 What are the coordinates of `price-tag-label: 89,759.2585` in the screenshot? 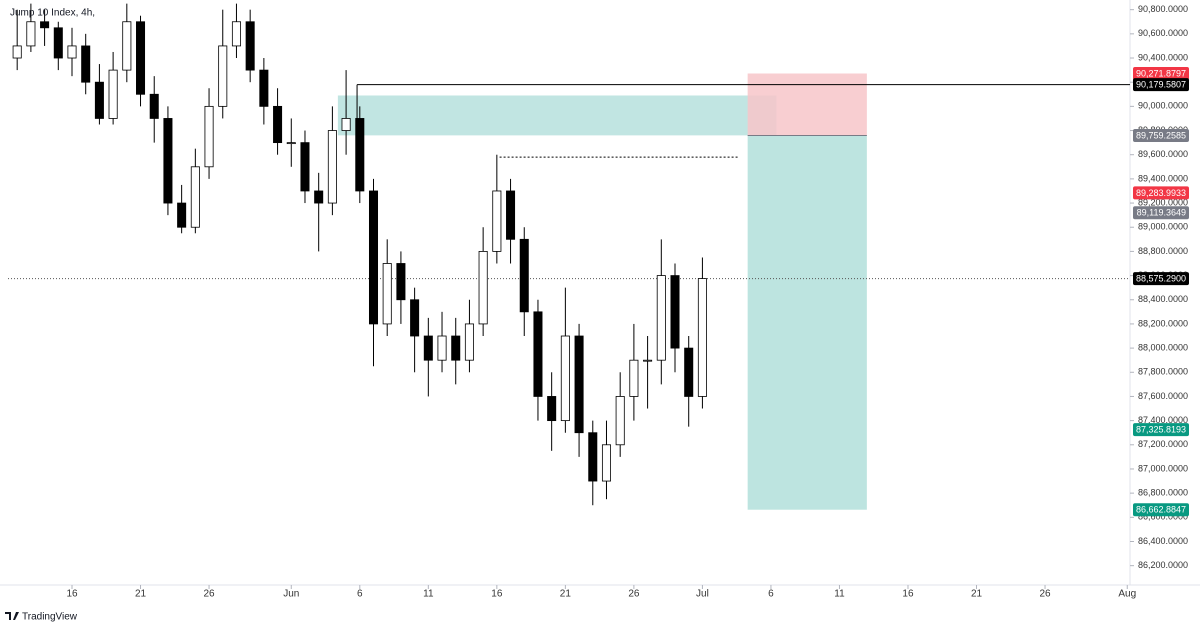 It's located at (1161, 135).